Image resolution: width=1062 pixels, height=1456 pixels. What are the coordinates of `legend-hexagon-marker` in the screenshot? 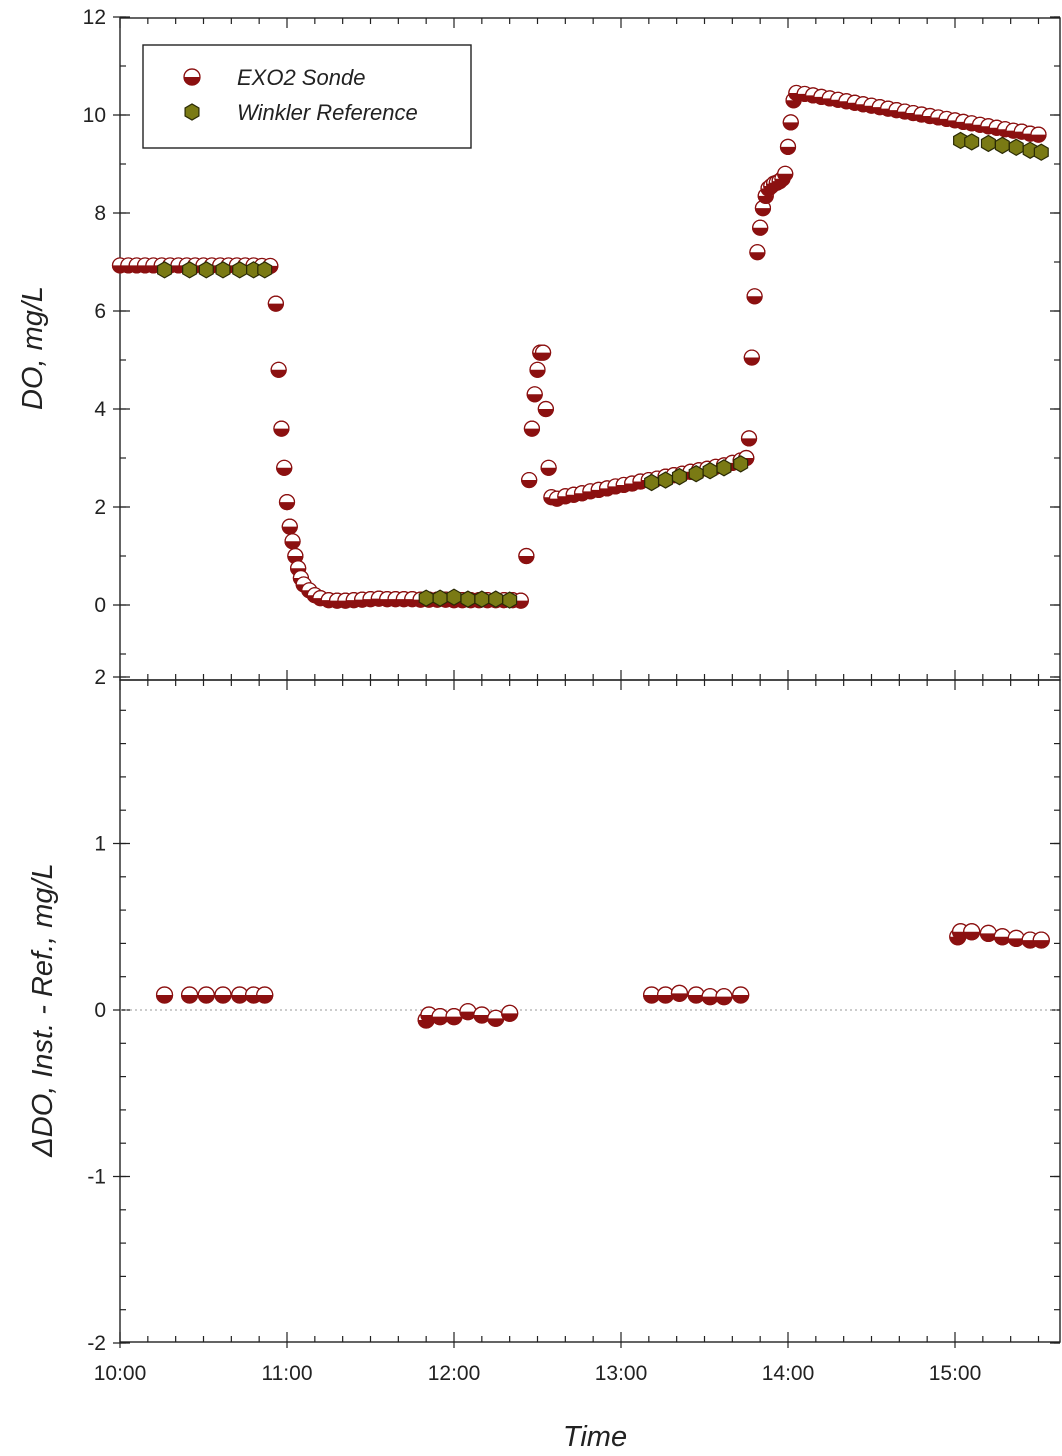 It's located at (192, 112).